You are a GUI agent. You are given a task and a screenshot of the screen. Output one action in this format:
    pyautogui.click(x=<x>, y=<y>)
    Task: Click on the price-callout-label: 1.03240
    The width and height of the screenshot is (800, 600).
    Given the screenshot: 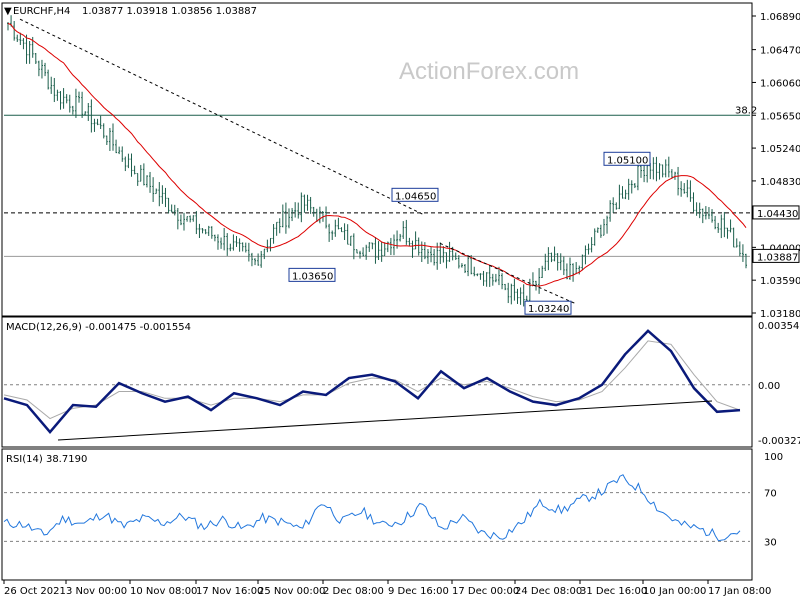 What is the action you would take?
    pyautogui.click(x=548, y=309)
    